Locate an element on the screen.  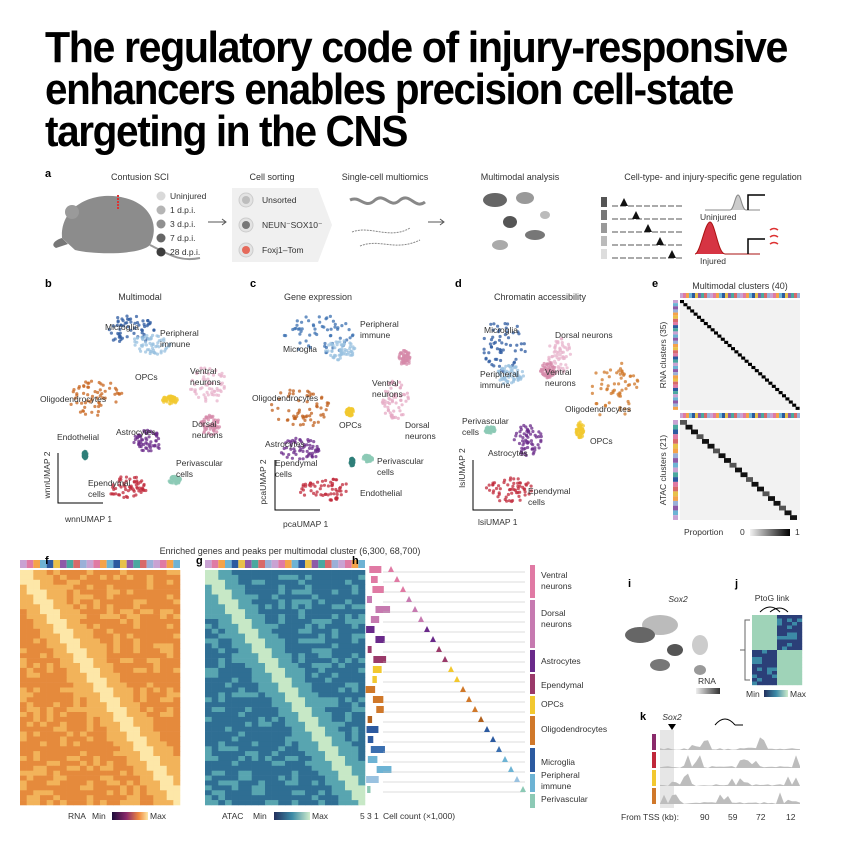
sort-label: Unsorted is located at coordinates (279, 200).